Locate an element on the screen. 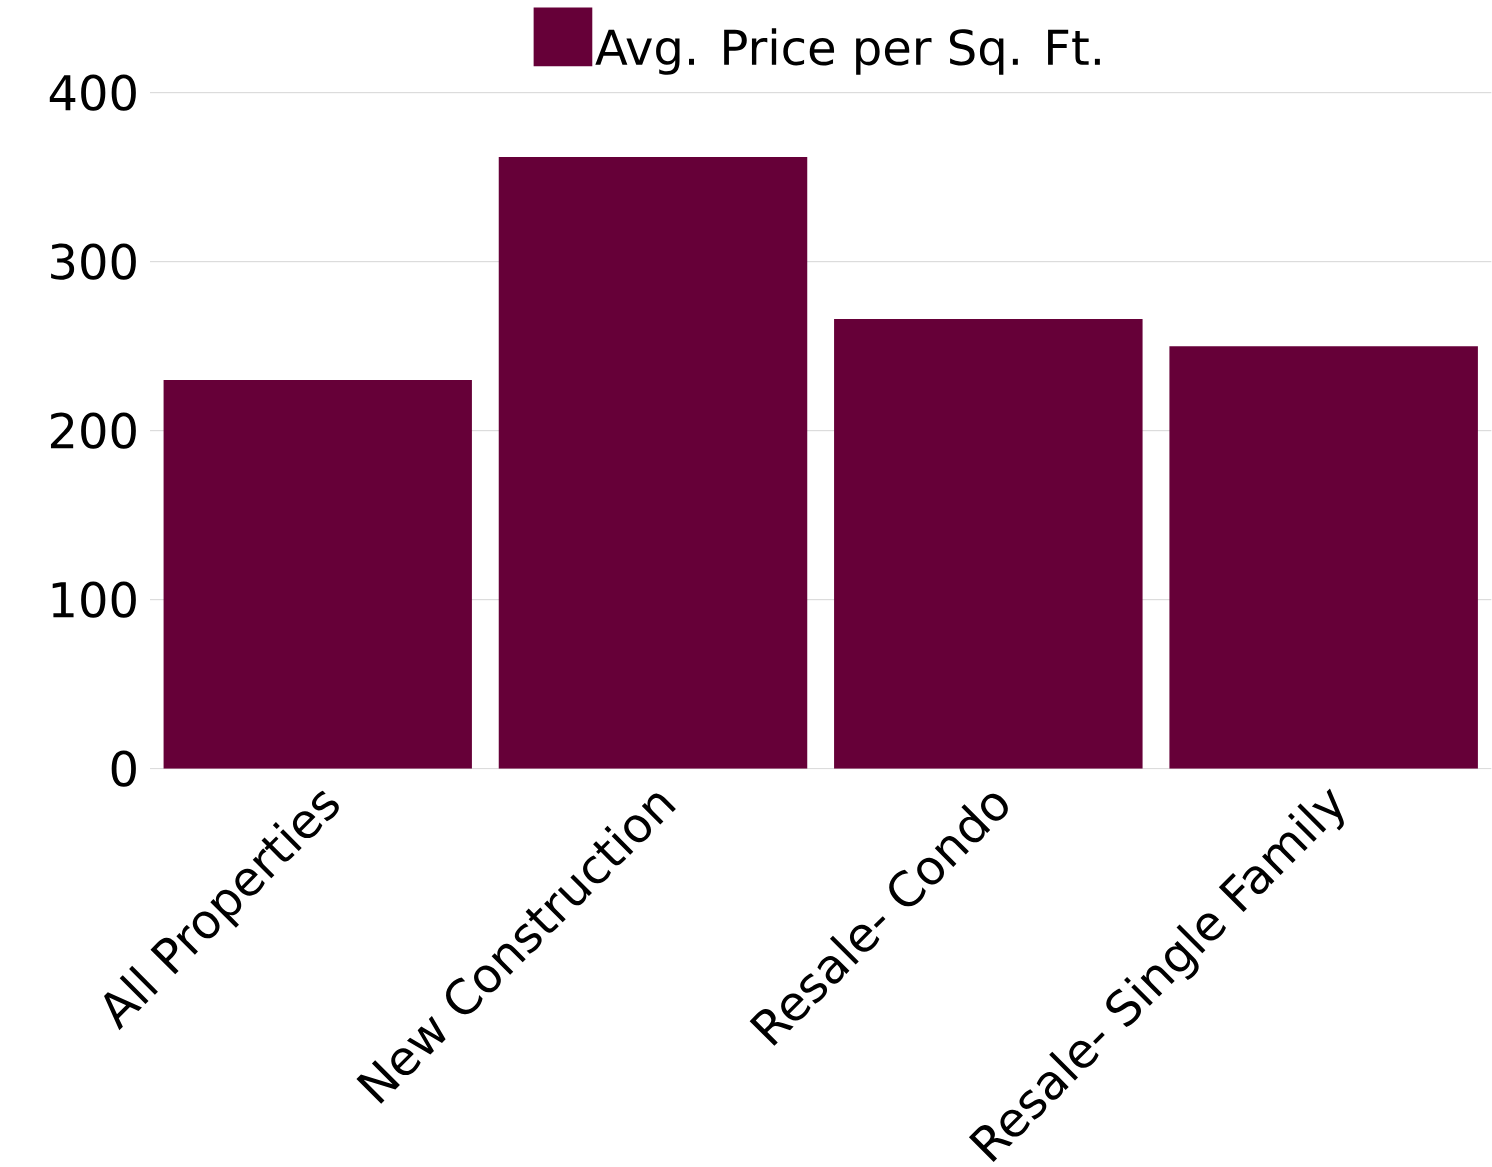 This screenshot has width=1492, height=1167. y-tick-label: 400 is located at coordinates (92, 92).